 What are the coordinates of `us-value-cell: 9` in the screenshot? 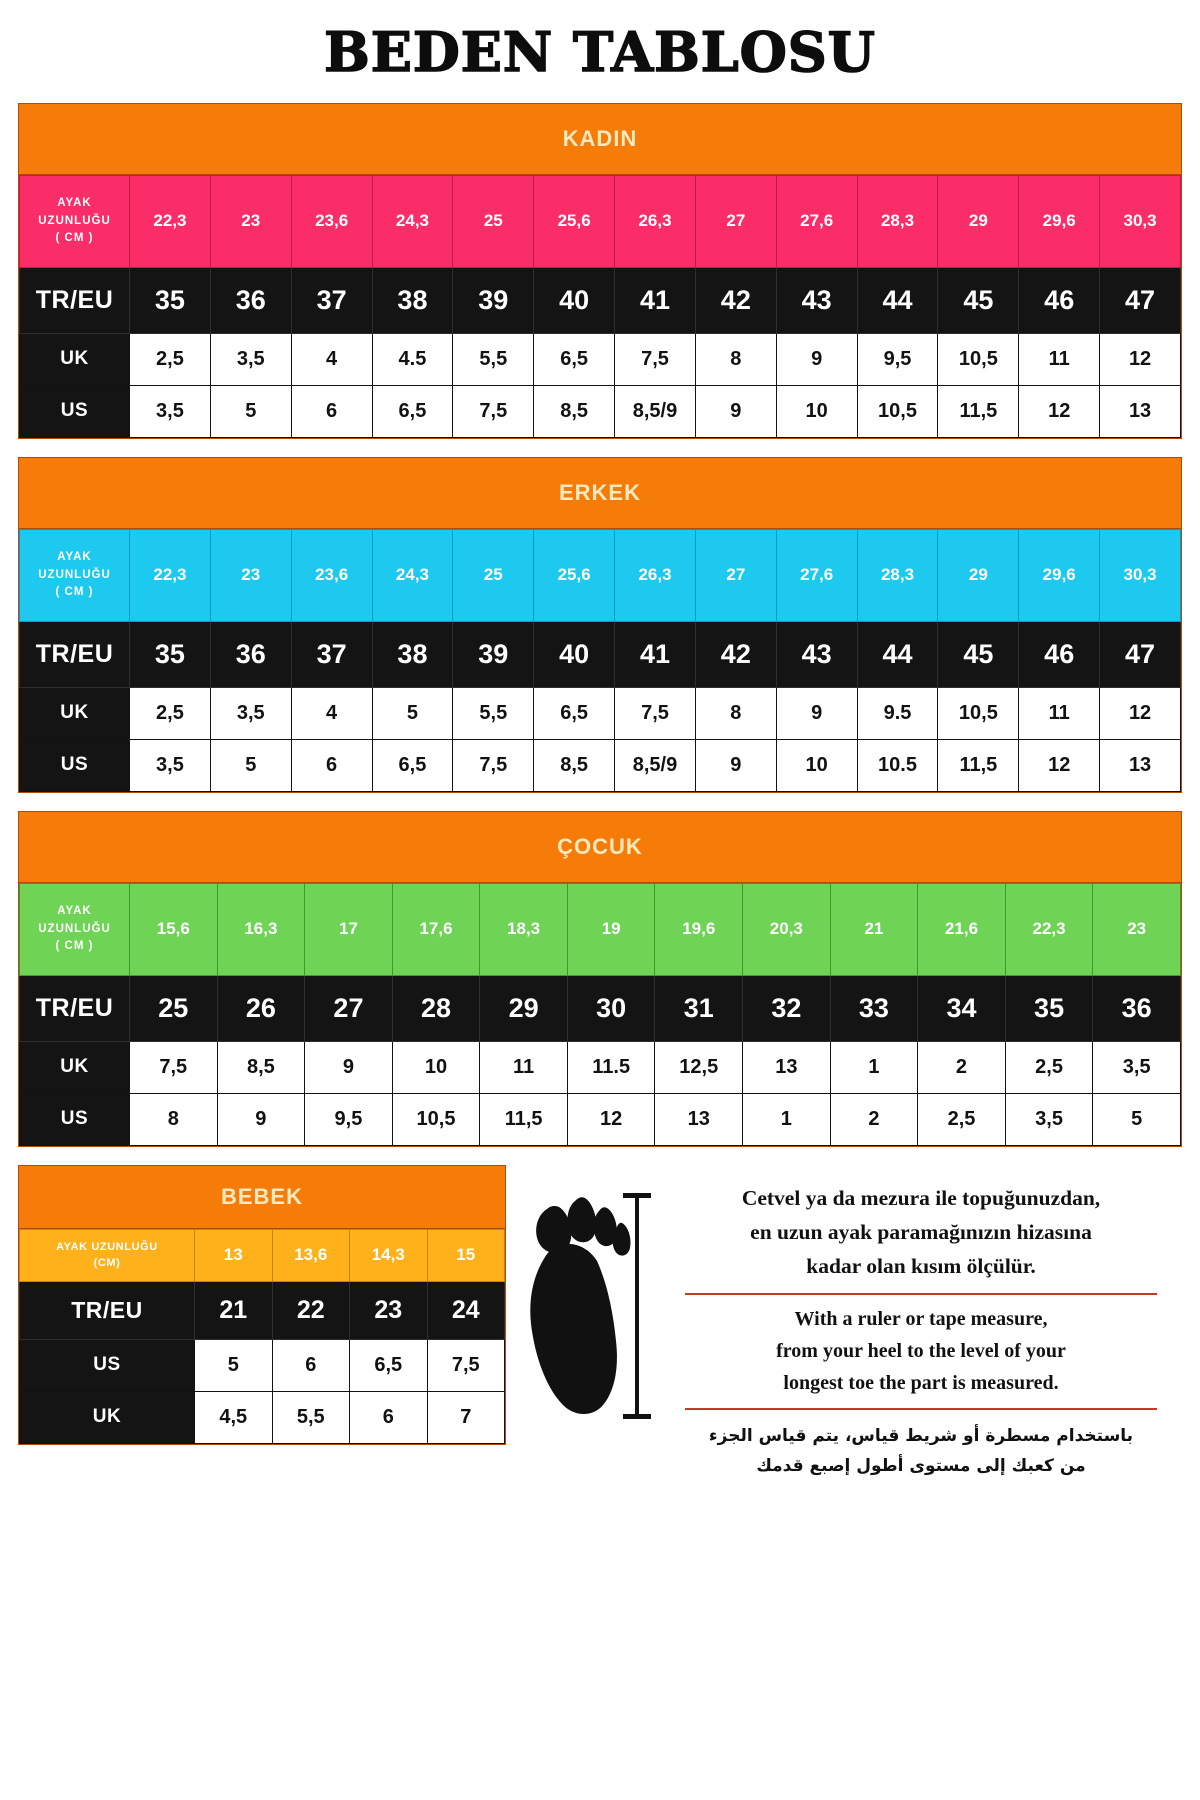 It's located at (735, 411).